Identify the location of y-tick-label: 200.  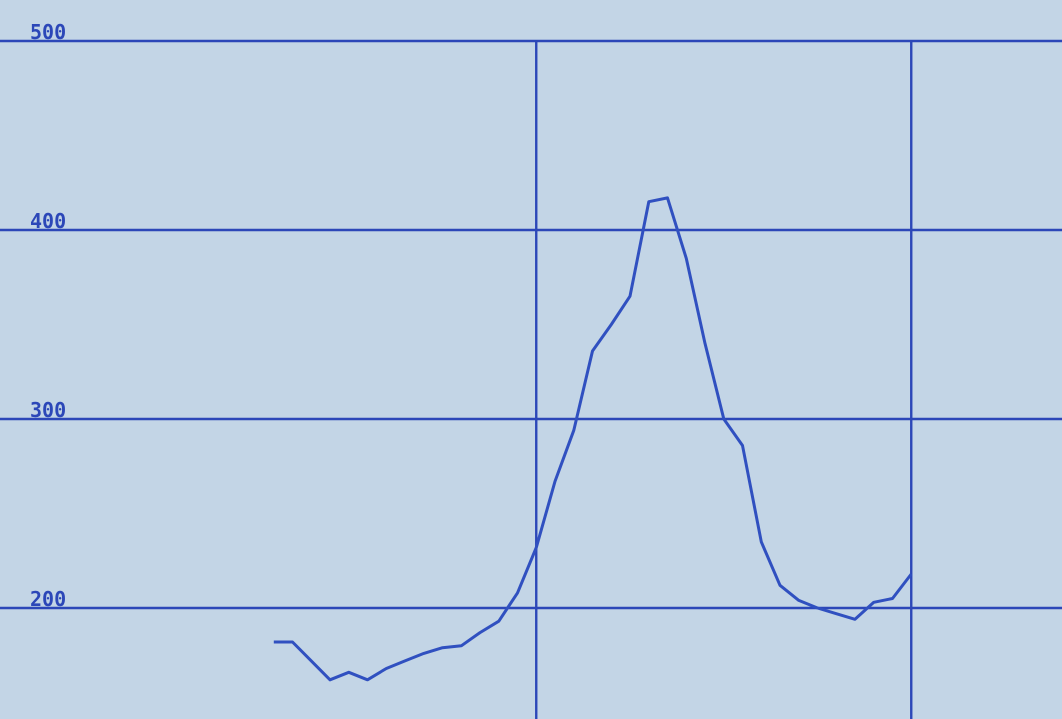
(48, 599).